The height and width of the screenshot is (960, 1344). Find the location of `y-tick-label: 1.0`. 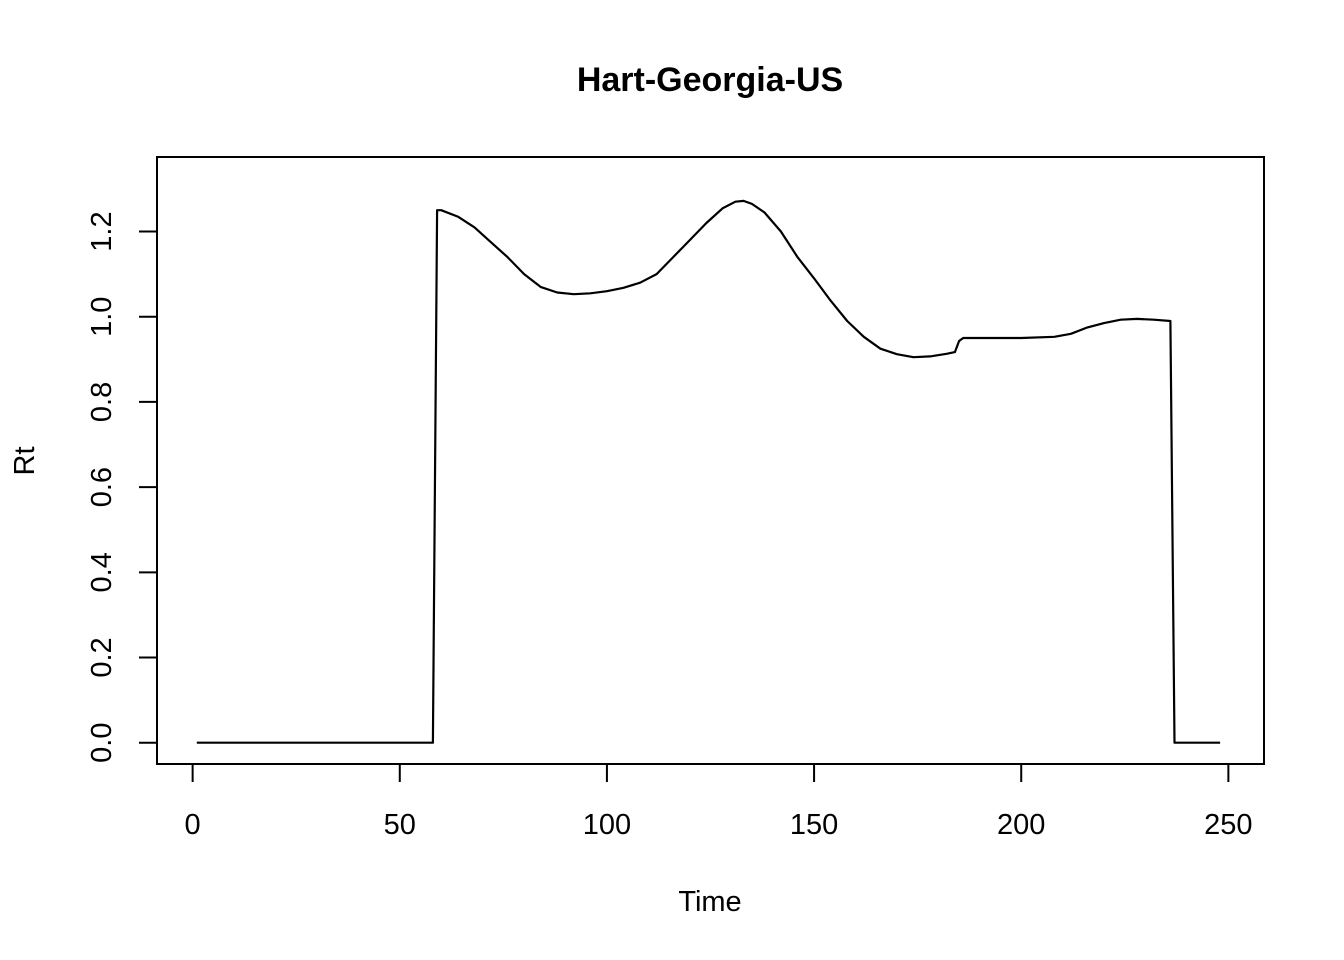

y-tick-label: 1.0 is located at coordinates (102, 317).